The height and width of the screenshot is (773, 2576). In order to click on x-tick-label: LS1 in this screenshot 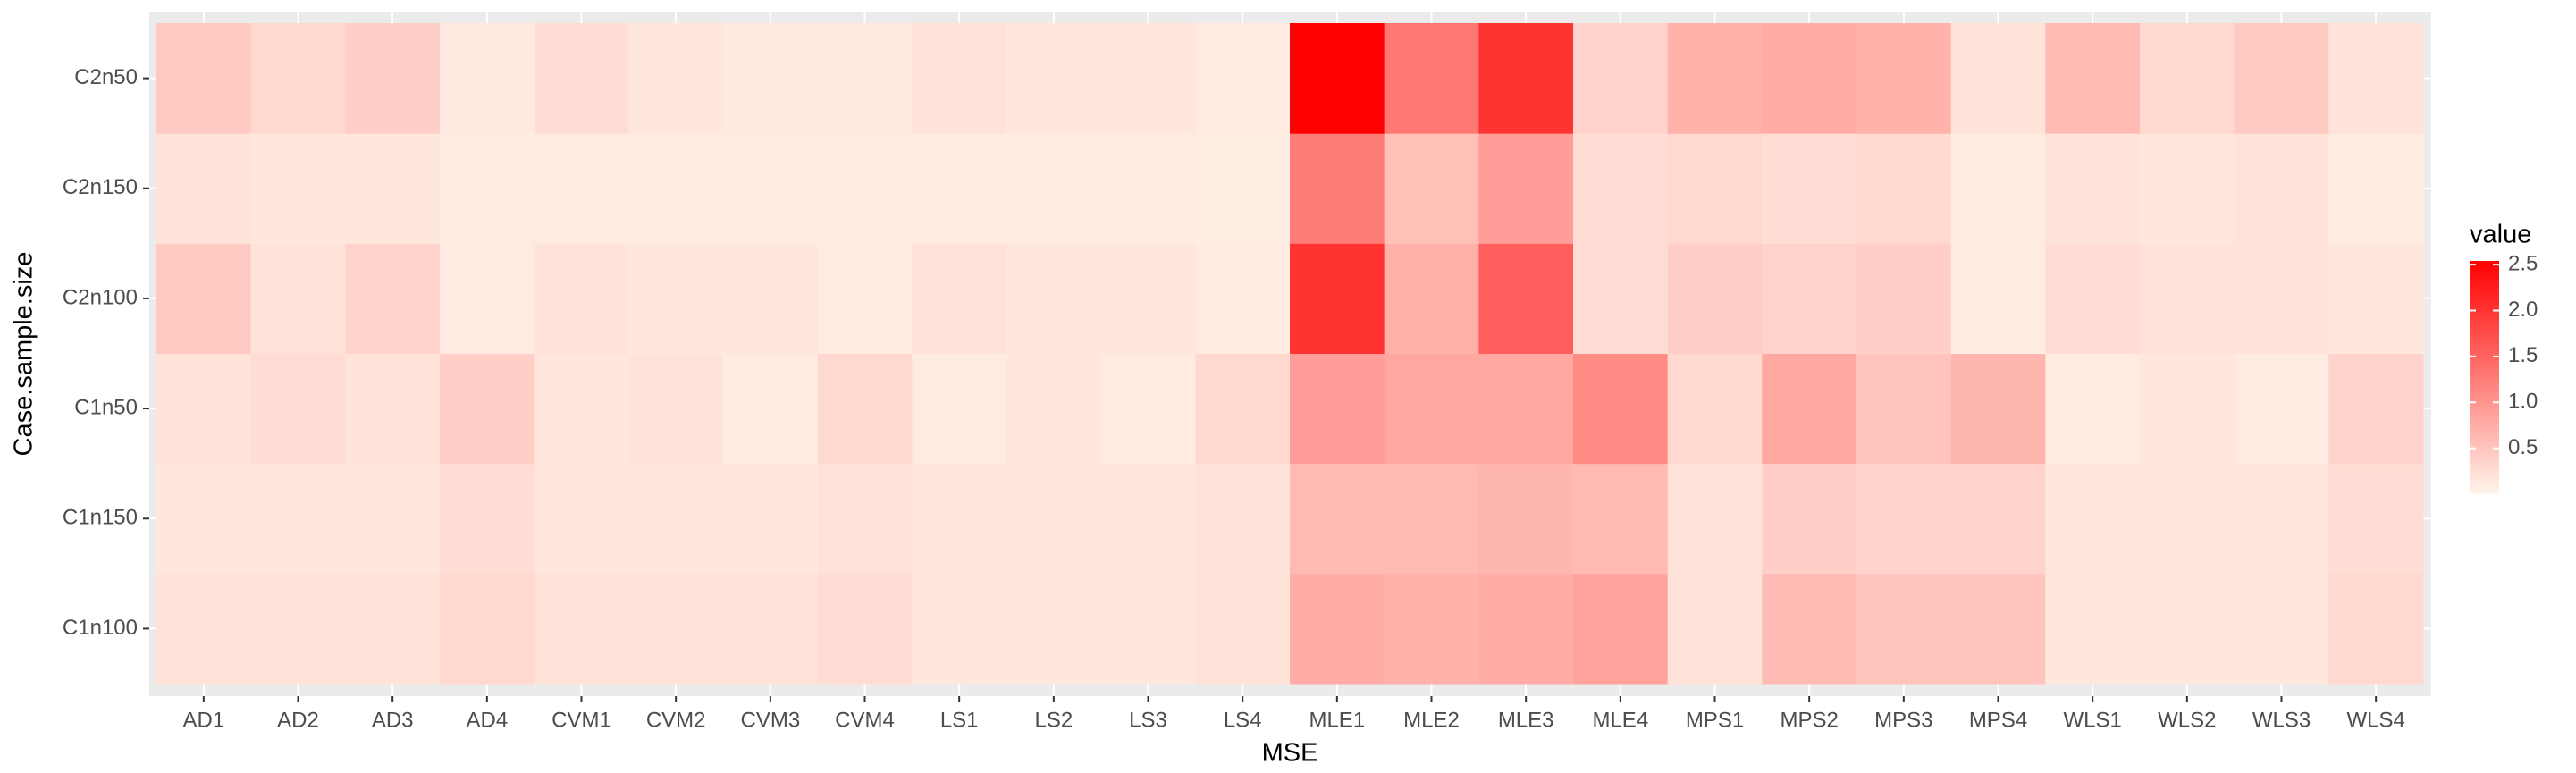, I will do `click(960, 720)`.